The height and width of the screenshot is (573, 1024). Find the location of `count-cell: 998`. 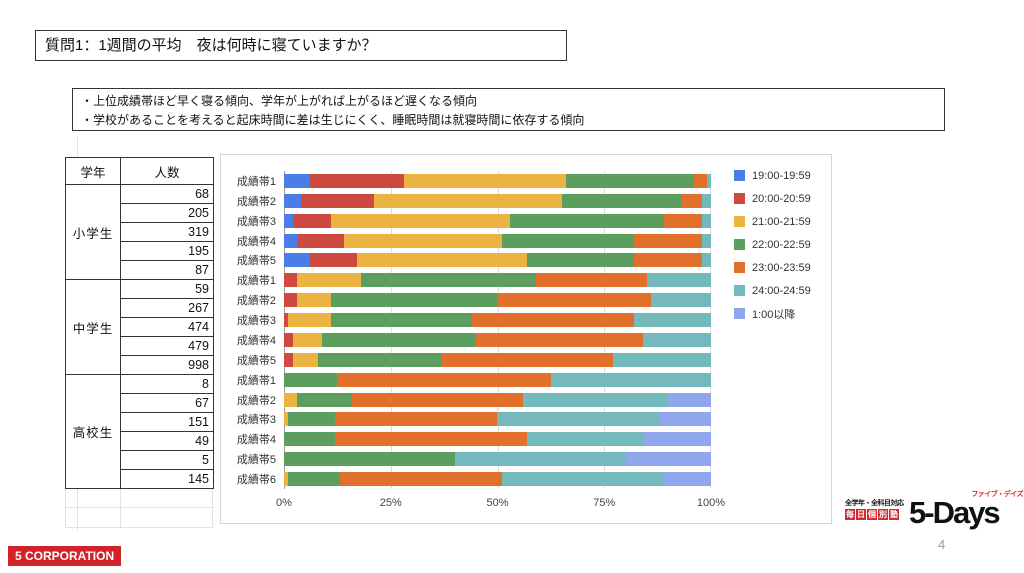

count-cell: 998 is located at coordinates (167, 365).